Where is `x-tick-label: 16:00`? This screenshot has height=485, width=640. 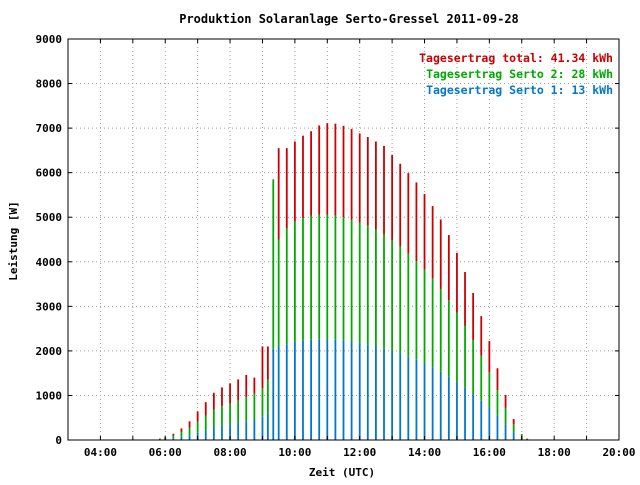 x-tick-label: 16:00 is located at coordinates (489, 452).